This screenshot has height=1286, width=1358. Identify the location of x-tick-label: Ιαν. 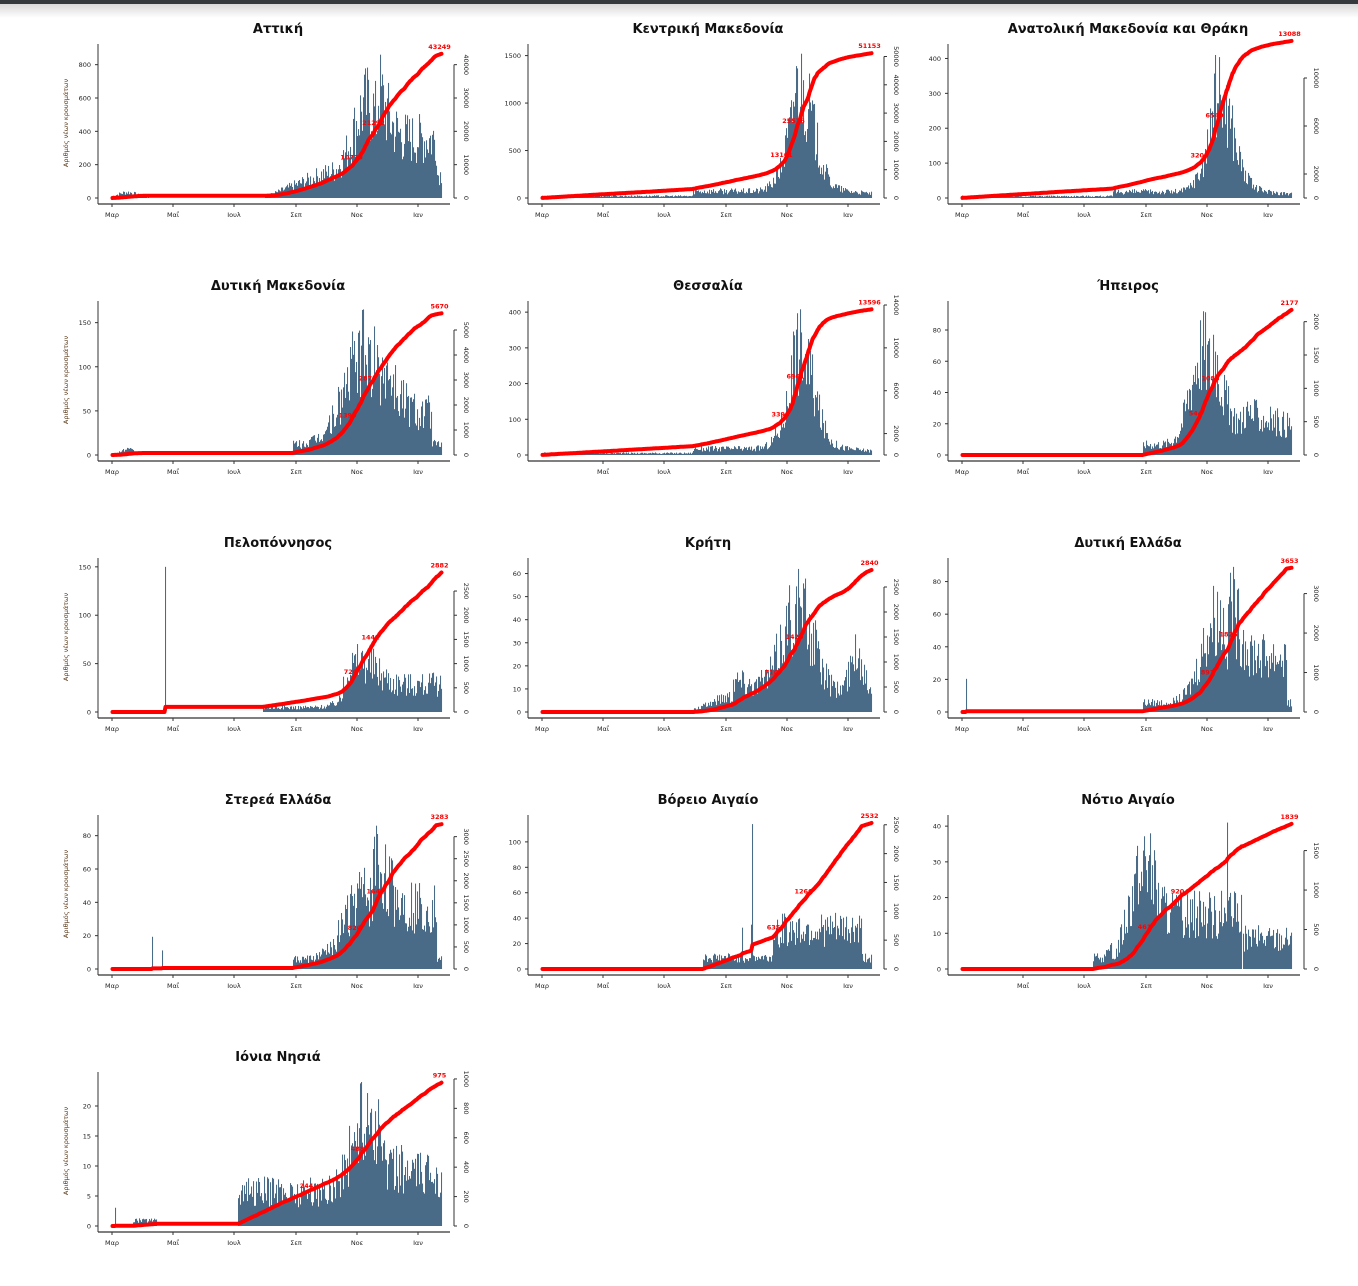
(418, 729).